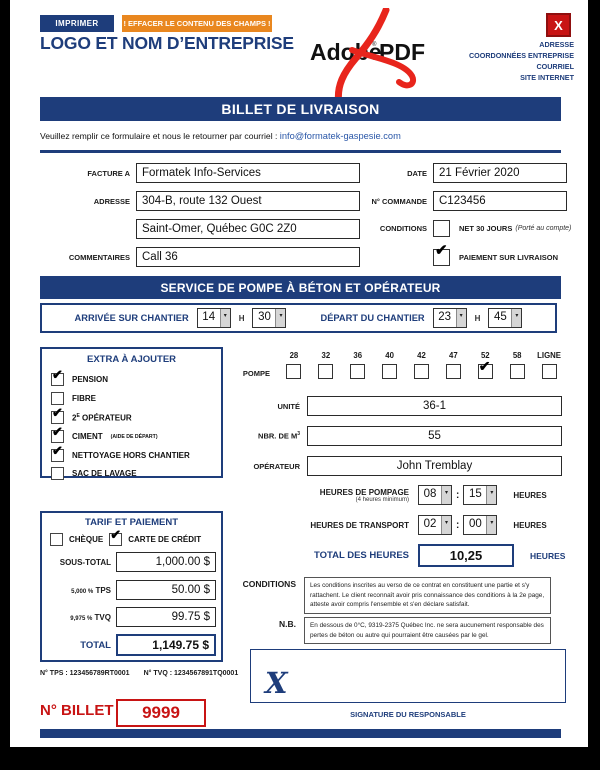  Describe the element at coordinates (485, 355) in the screenshot. I see `pompe-size-header: 52` at that location.